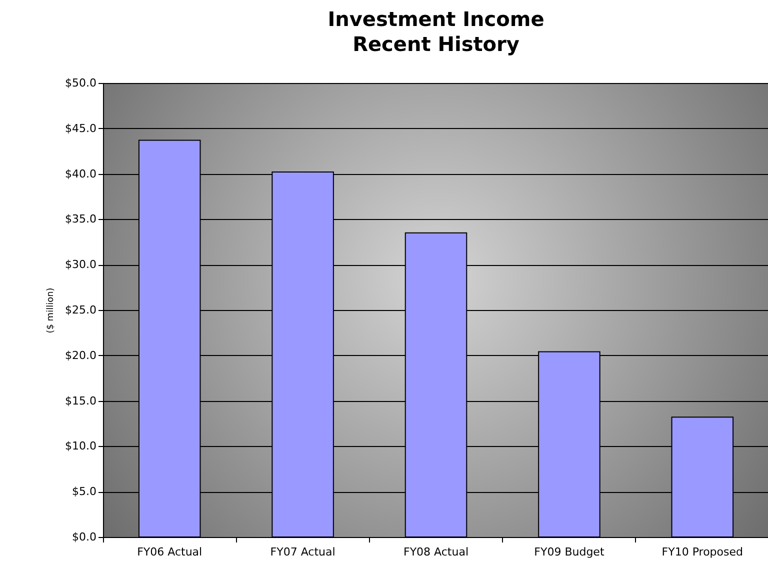  I want to click on y-tick-label: $50.0, so click(80, 83).